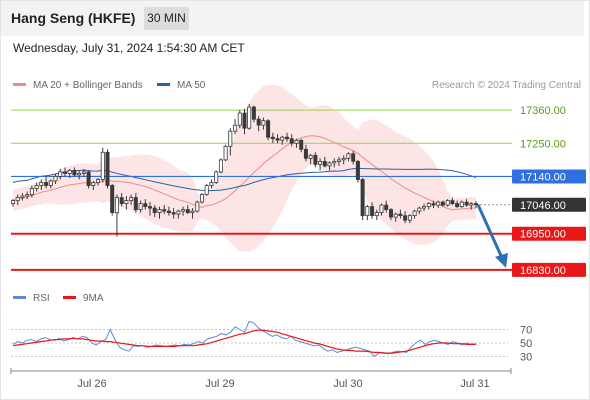 This screenshot has width=590, height=400. I want to click on x-tick-label: Jul 30, so click(347, 384).